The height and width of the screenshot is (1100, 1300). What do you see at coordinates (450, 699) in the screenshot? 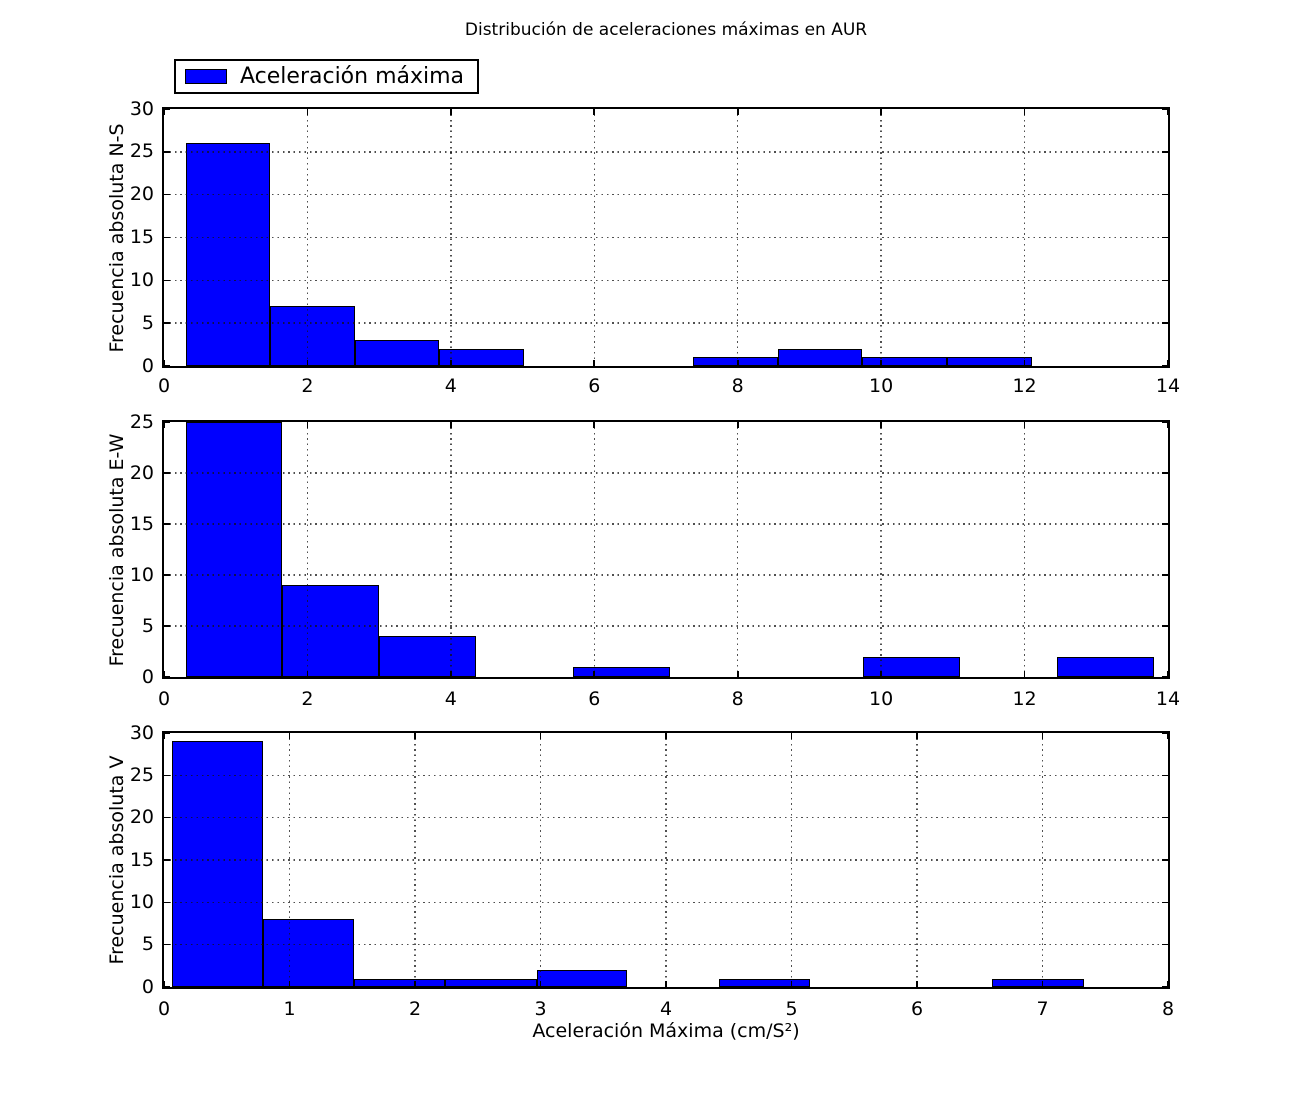
I see `x-tick-label: 4` at bounding box center [450, 699].